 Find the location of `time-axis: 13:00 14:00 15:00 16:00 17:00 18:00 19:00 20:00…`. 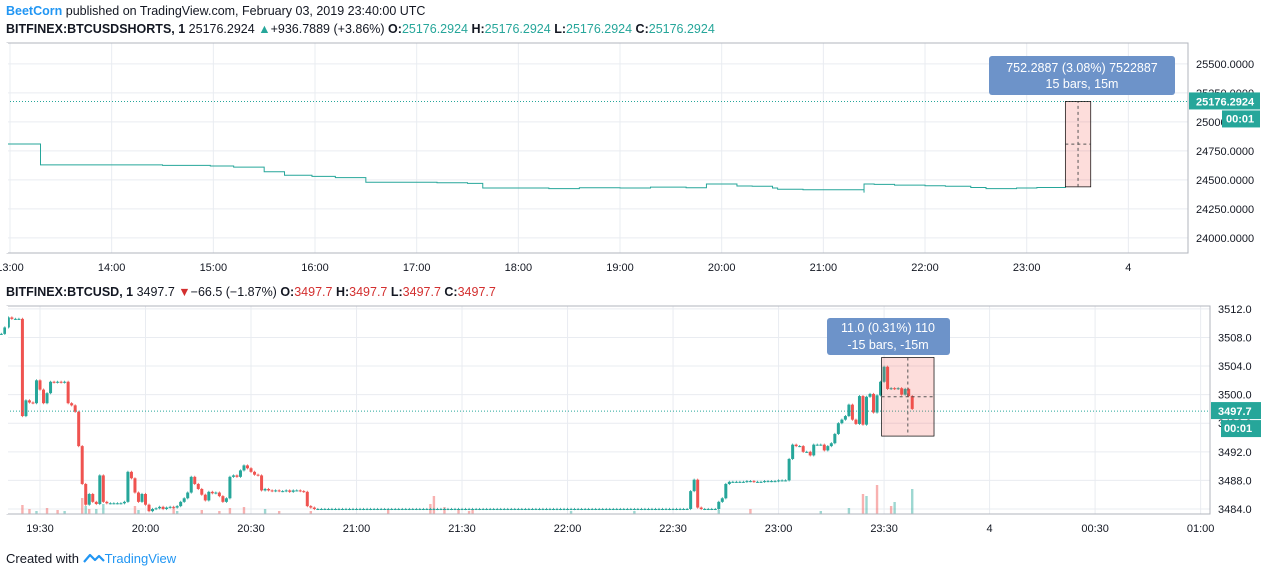

time-axis: 13:00 14:00 15:00 16:00 17:00 18:00 19:00 20:00… is located at coordinates (565, 268).